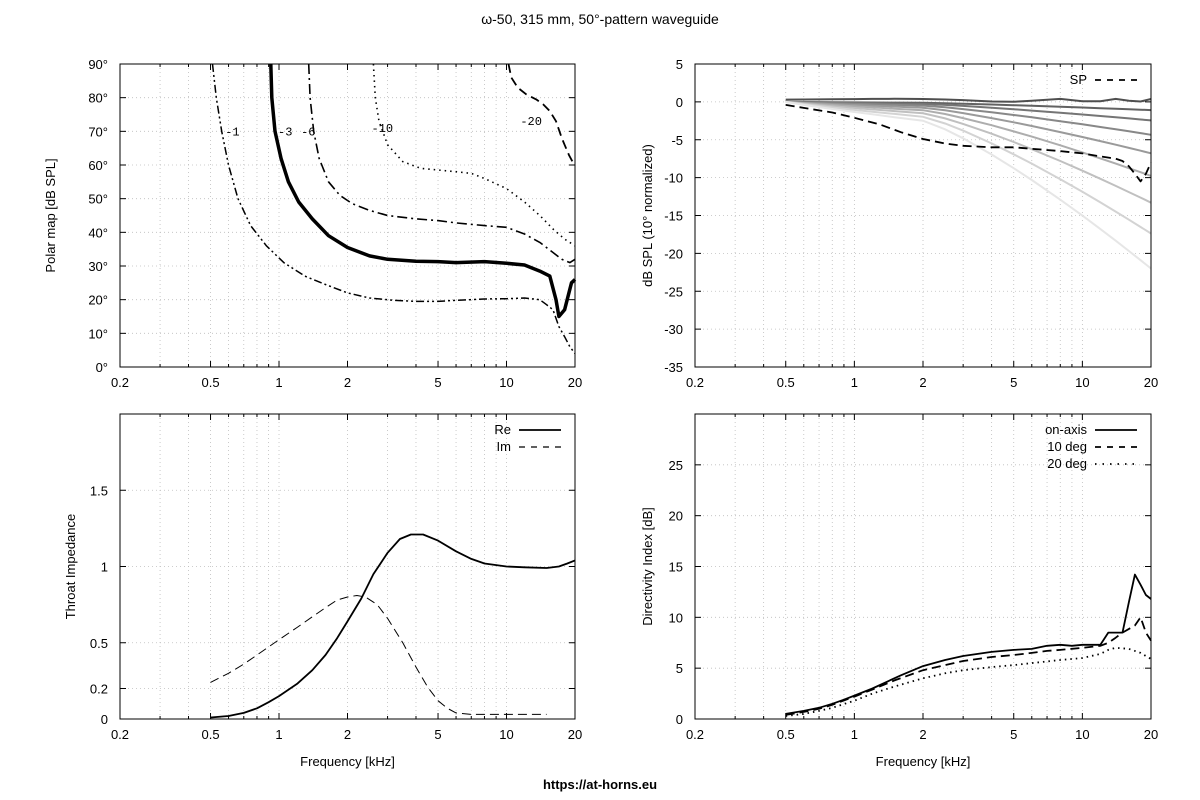 Image resolution: width=1200 pixels, height=800 pixels. What do you see at coordinates (98, 232) in the screenshot?
I see `y-tick-label: 40°` at bounding box center [98, 232].